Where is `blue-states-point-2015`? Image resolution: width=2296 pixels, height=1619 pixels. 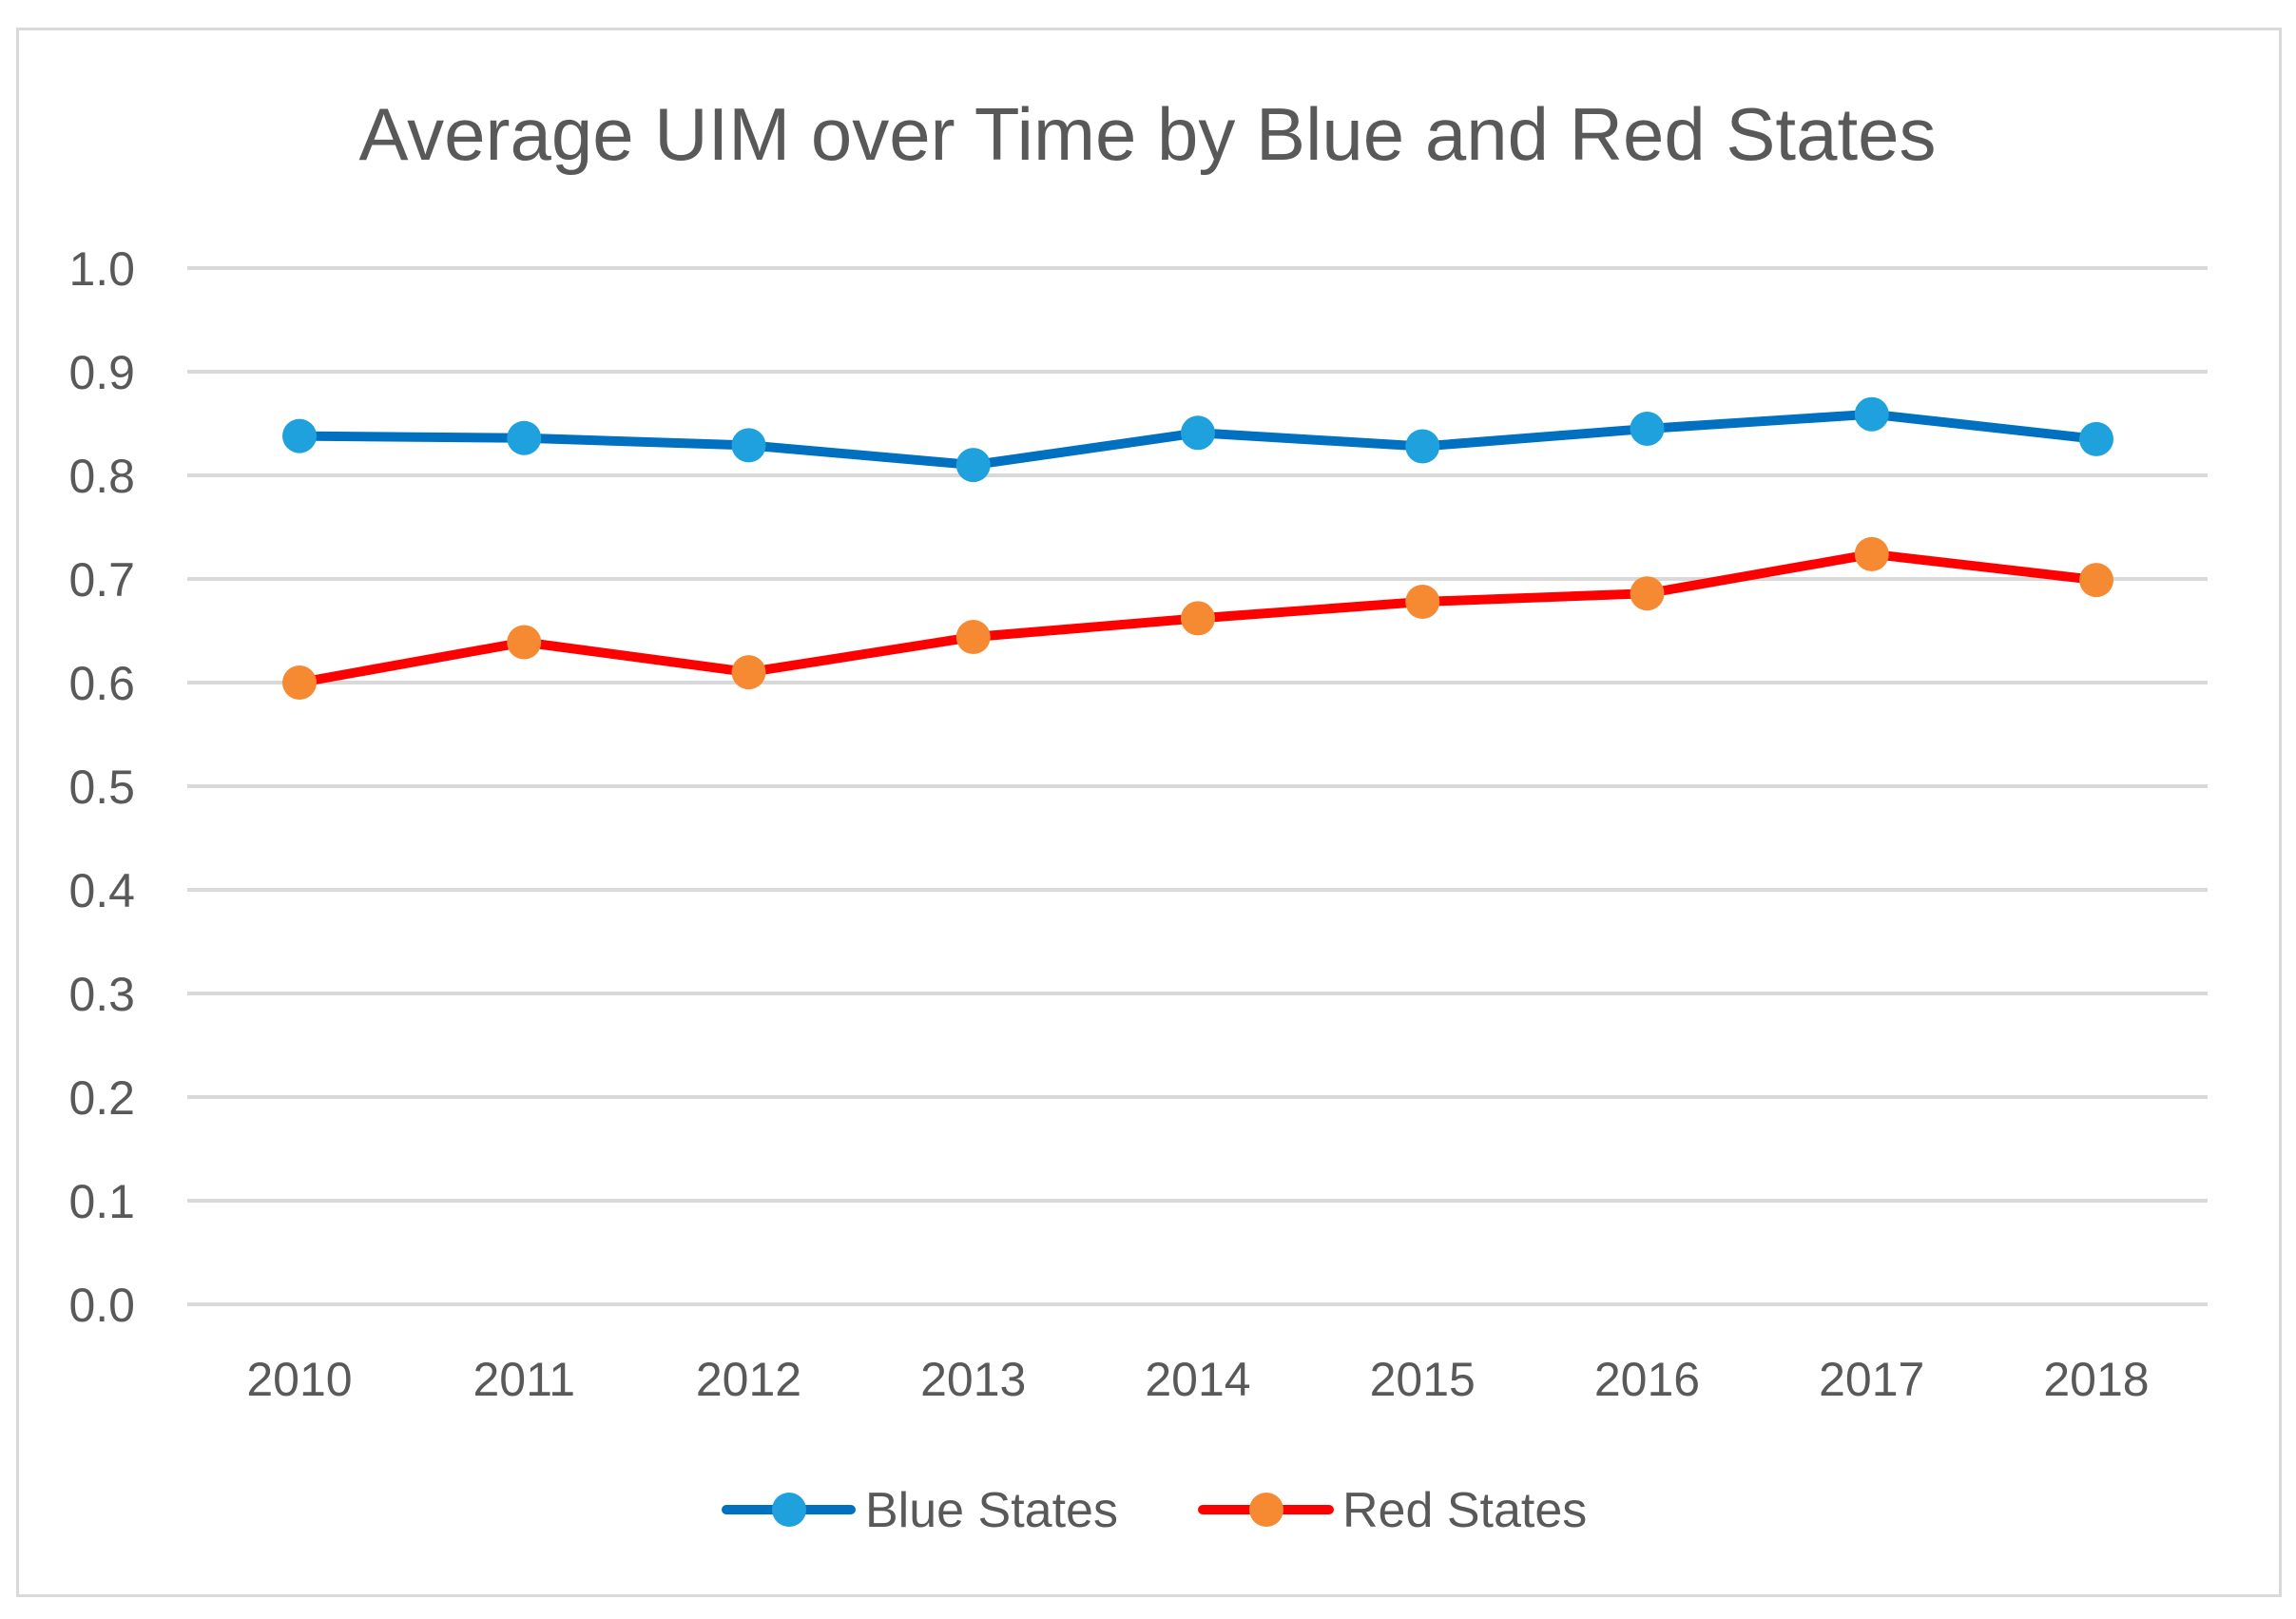
blue-states-point-2015 is located at coordinates (1422, 446).